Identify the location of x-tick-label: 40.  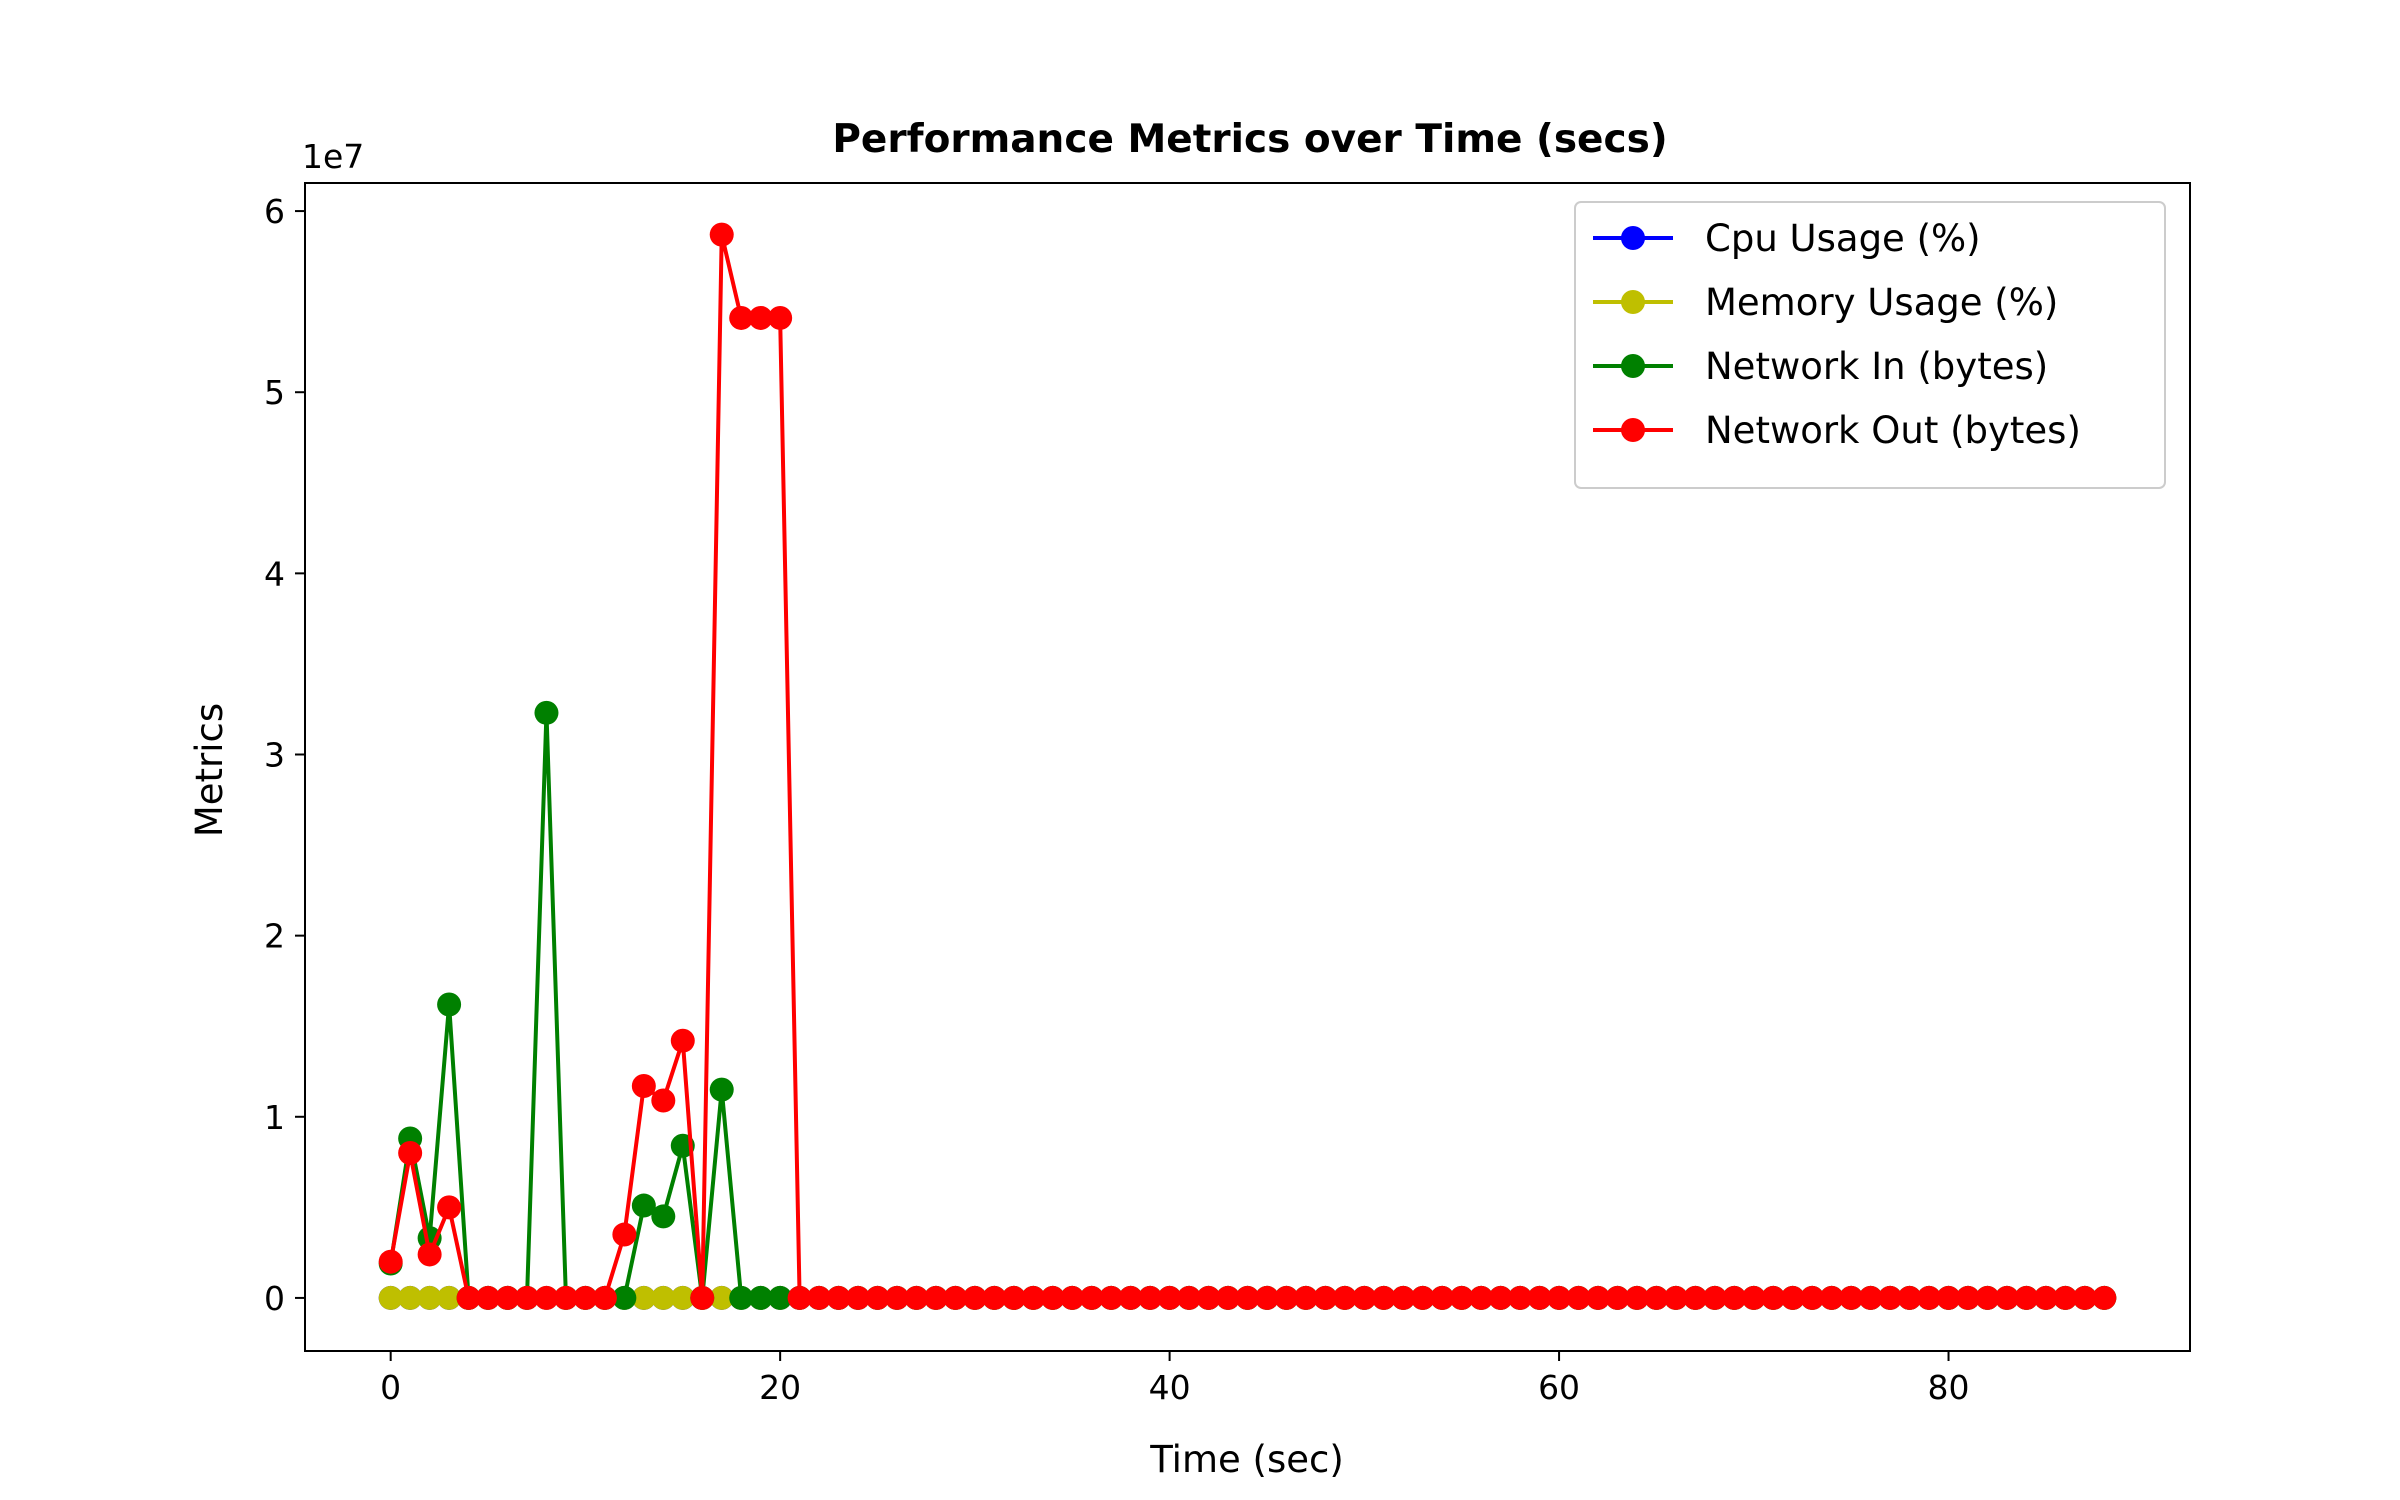
(1170, 1387).